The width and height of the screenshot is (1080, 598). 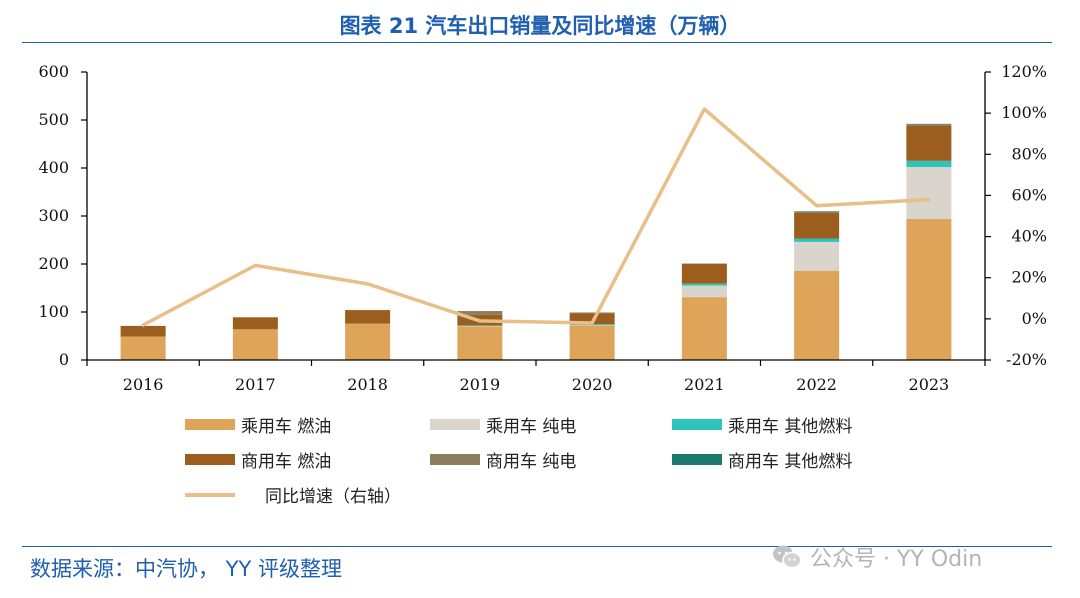 What do you see at coordinates (1034, 318) in the screenshot?
I see `y2-tick-label: 0%` at bounding box center [1034, 318].